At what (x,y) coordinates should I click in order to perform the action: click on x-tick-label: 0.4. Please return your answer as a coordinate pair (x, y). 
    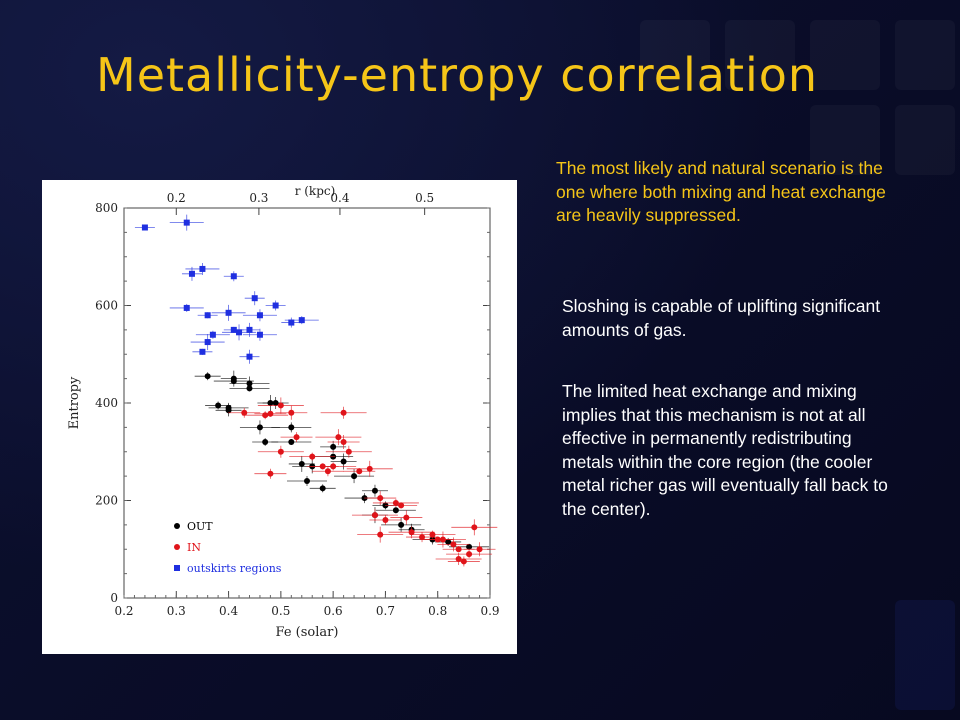
    Looking at the image, I should click on (228, 611).